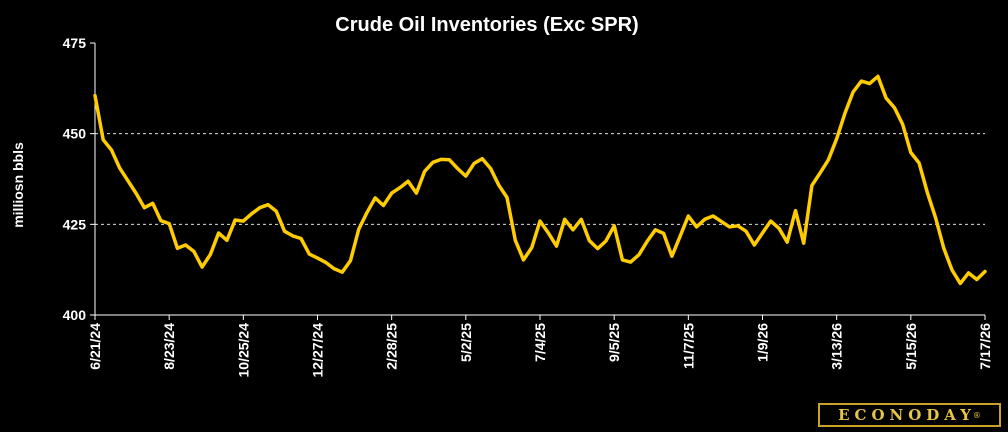 This screenshot has height=432, width=1008. Describe the element at coordinates (169, 346) in the screenshot. I see `x-tick-label-1: 8/23/24` at that location.